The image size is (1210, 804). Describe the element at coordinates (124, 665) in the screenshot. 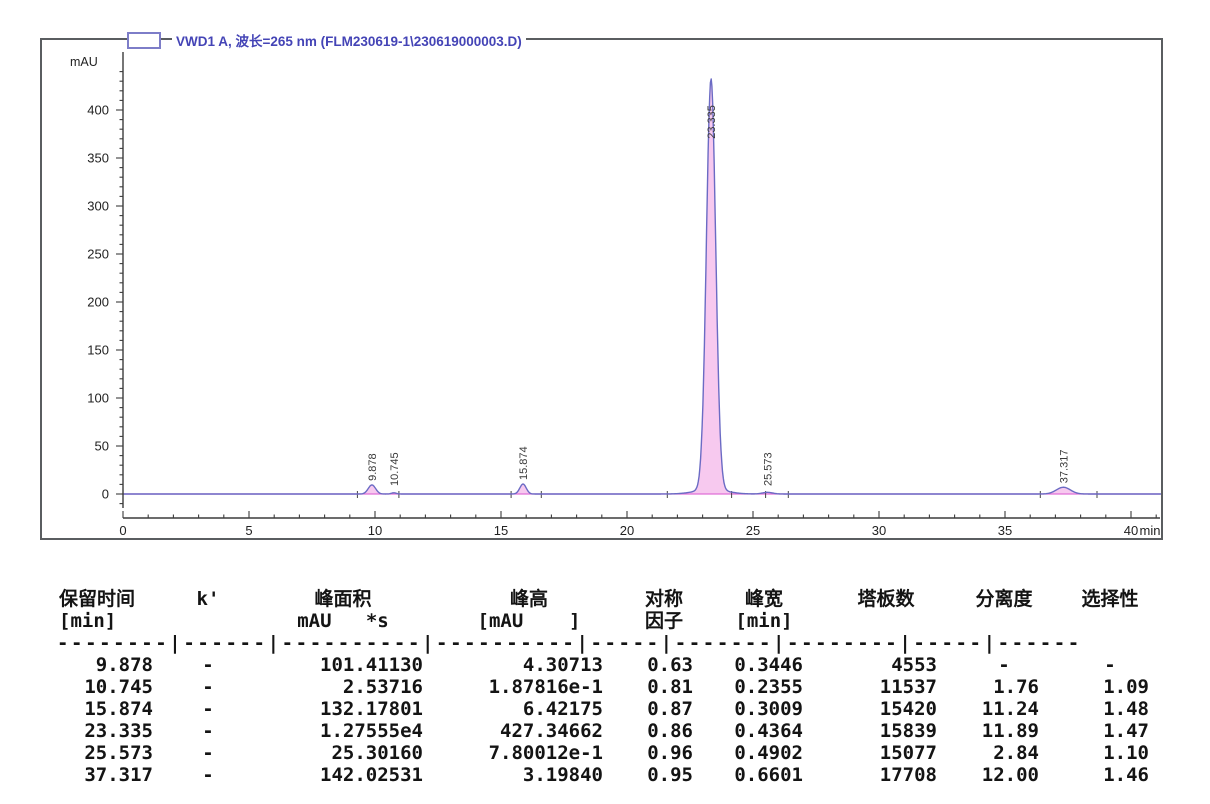

I see `table-cell: 9.878` at that location.